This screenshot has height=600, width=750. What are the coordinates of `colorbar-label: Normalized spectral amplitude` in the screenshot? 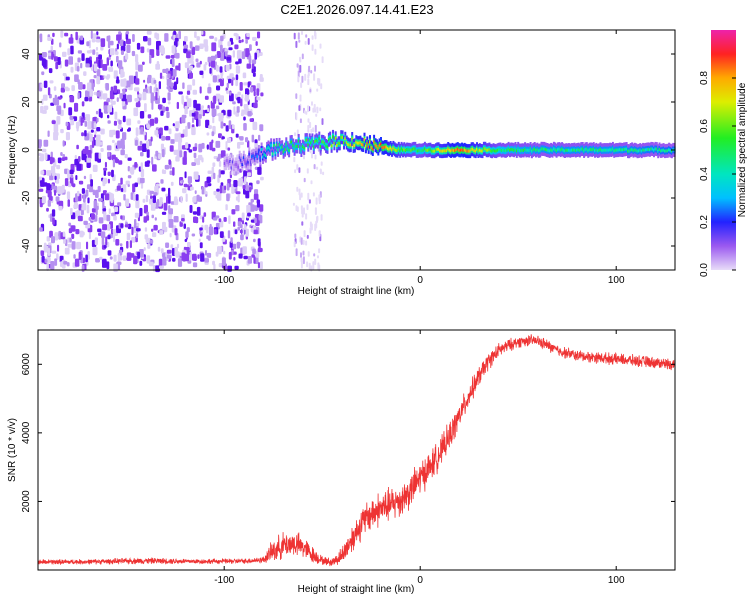 It's located at (742, 149).